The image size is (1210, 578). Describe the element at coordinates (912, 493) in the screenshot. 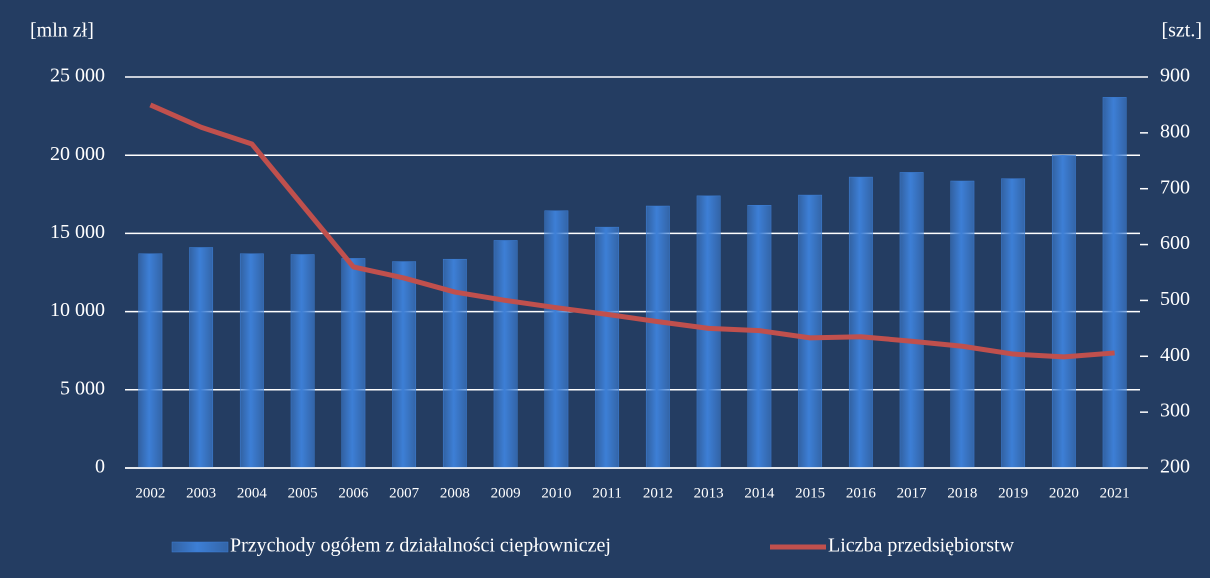

I see `x-tick-label: 2017` at that location.